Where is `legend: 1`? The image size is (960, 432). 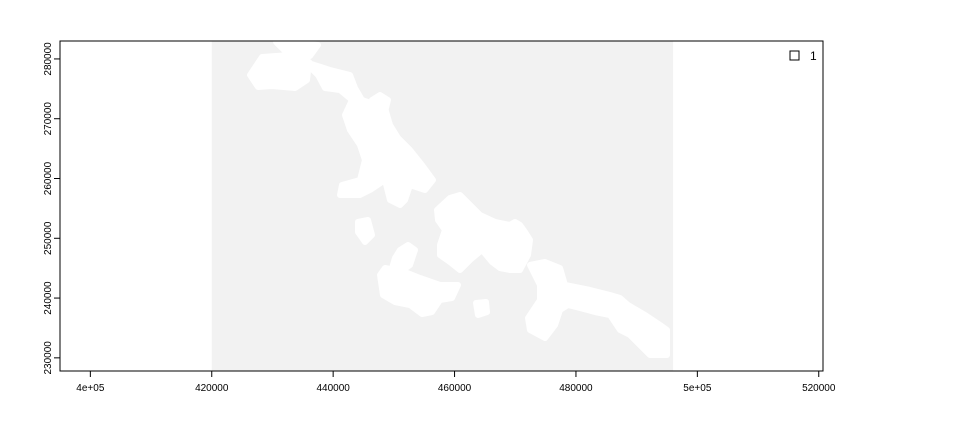
legend: 1 is located at coordinates (803, 56).